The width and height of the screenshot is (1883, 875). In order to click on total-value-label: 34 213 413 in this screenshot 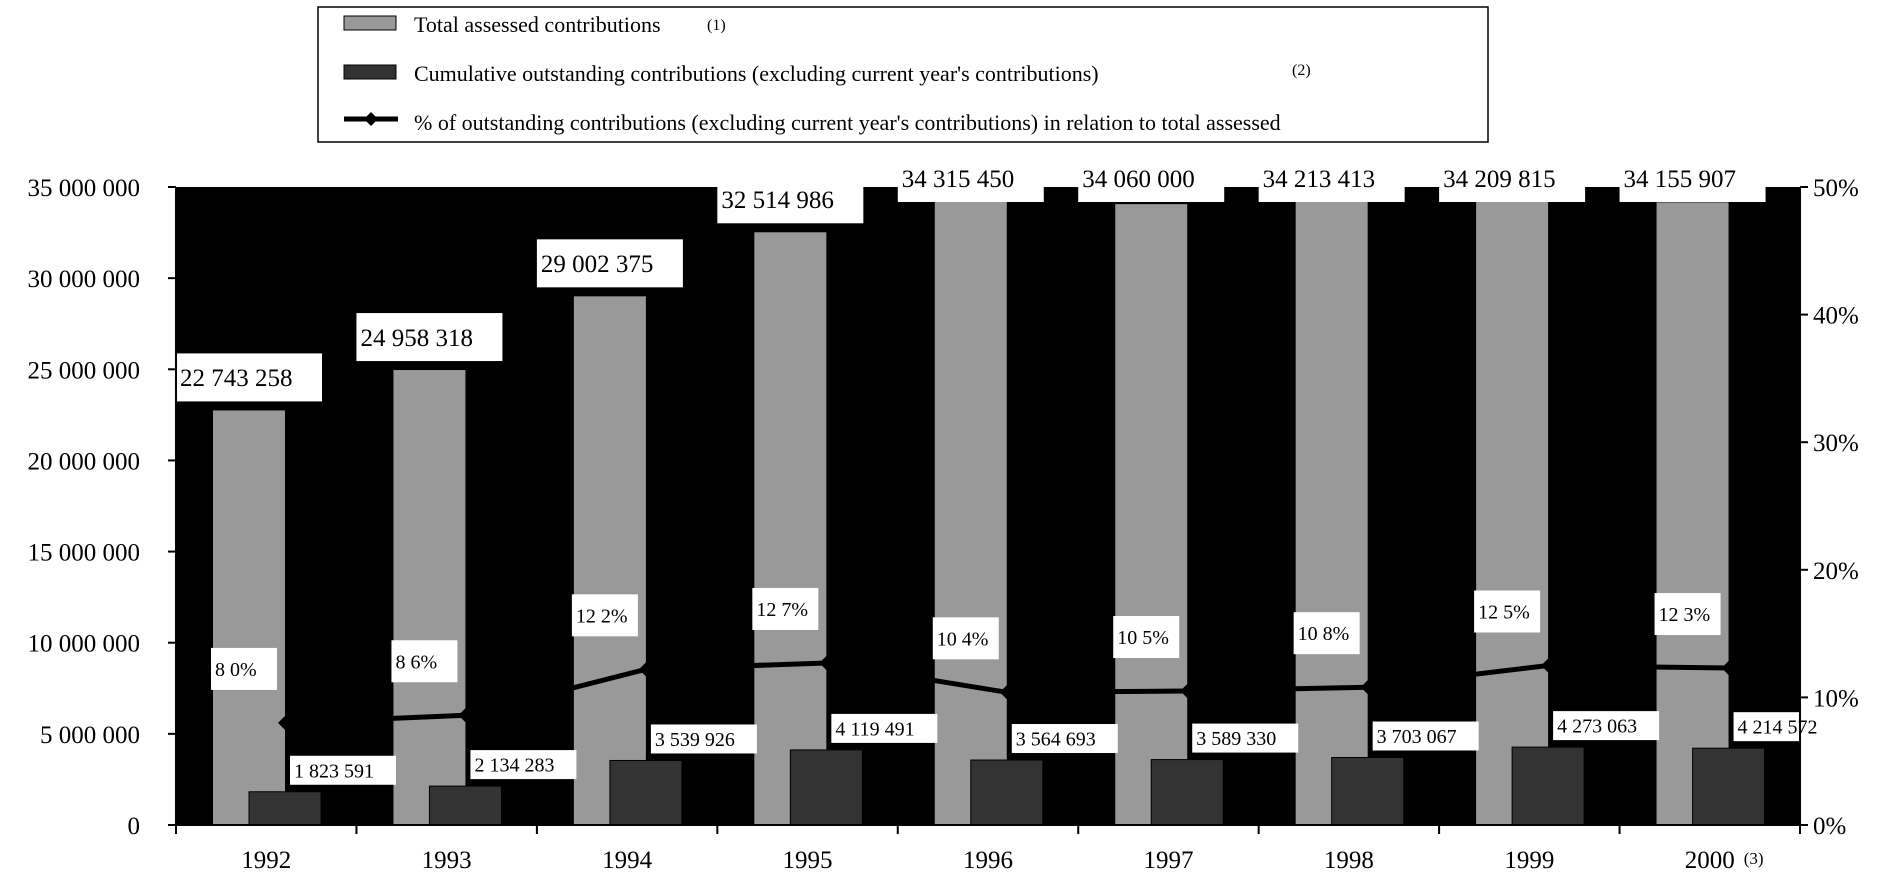, I will do `click(1331, 178)`.